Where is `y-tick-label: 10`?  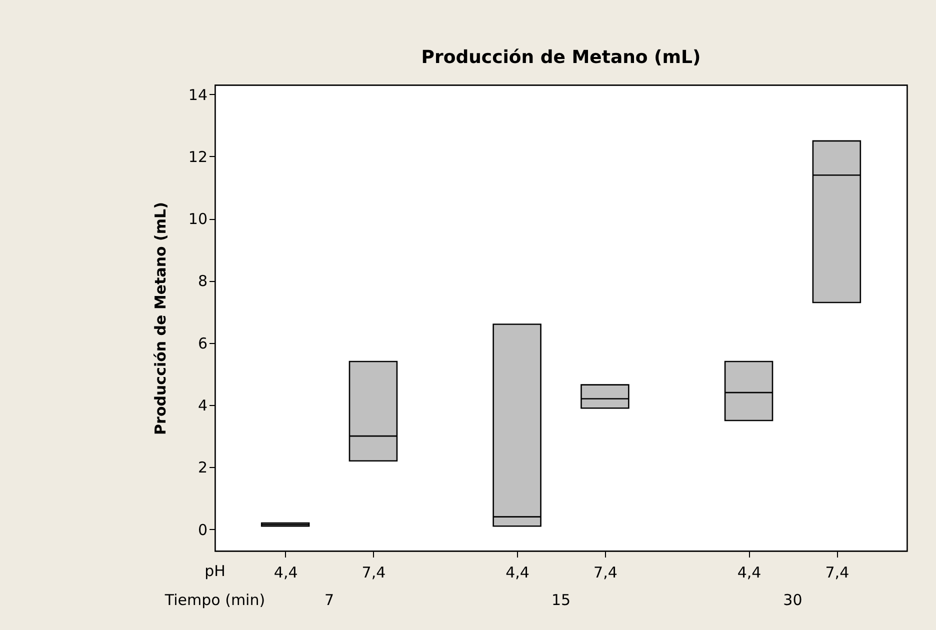 y-tick-label: 10 is located at coordinates (198, 219).